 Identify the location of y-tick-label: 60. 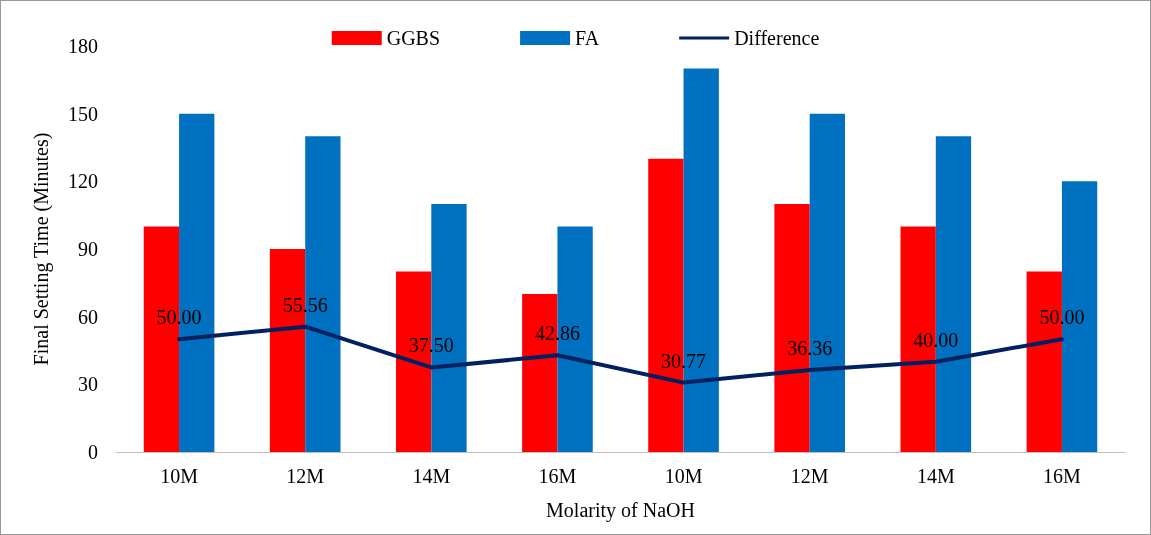
(88, 316).